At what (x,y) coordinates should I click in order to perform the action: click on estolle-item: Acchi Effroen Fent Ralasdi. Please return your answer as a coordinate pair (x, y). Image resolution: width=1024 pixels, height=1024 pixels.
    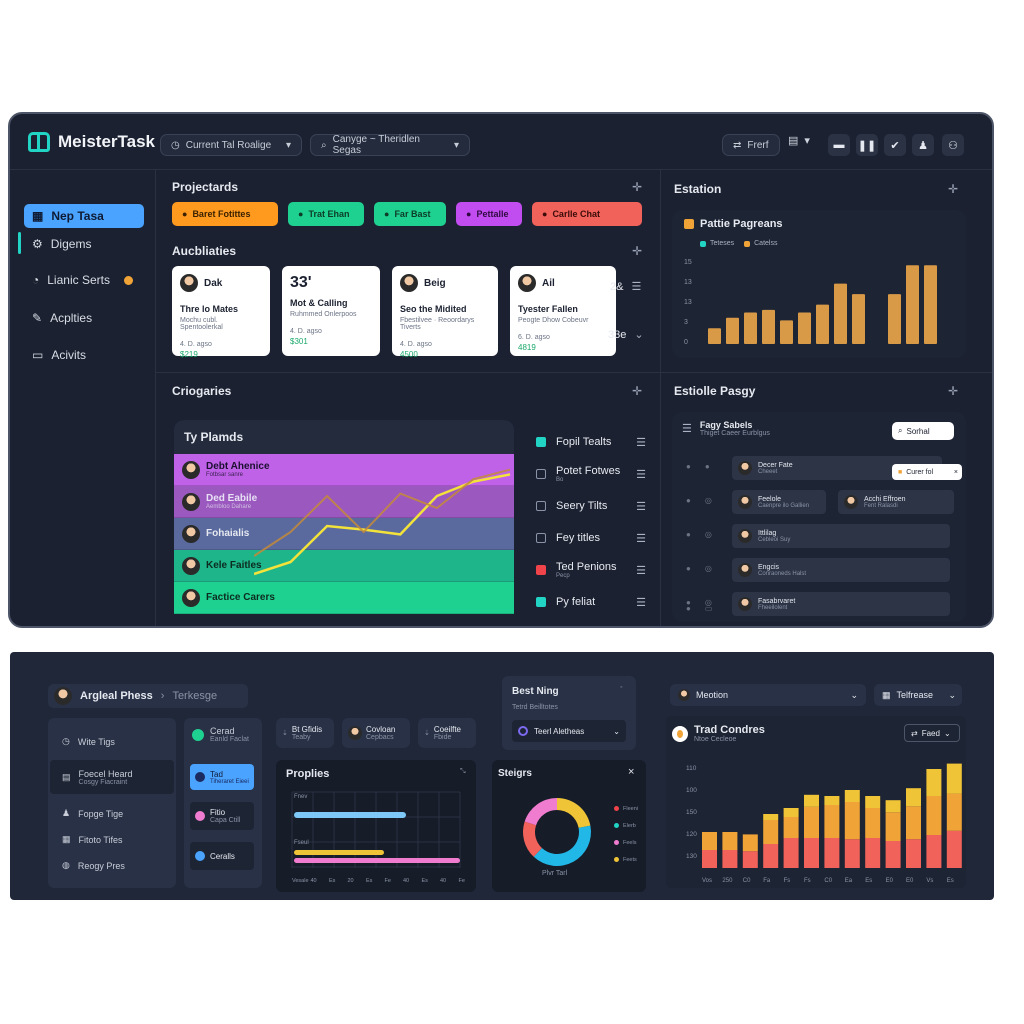
    Looking at the image, I should click on (896, 502).